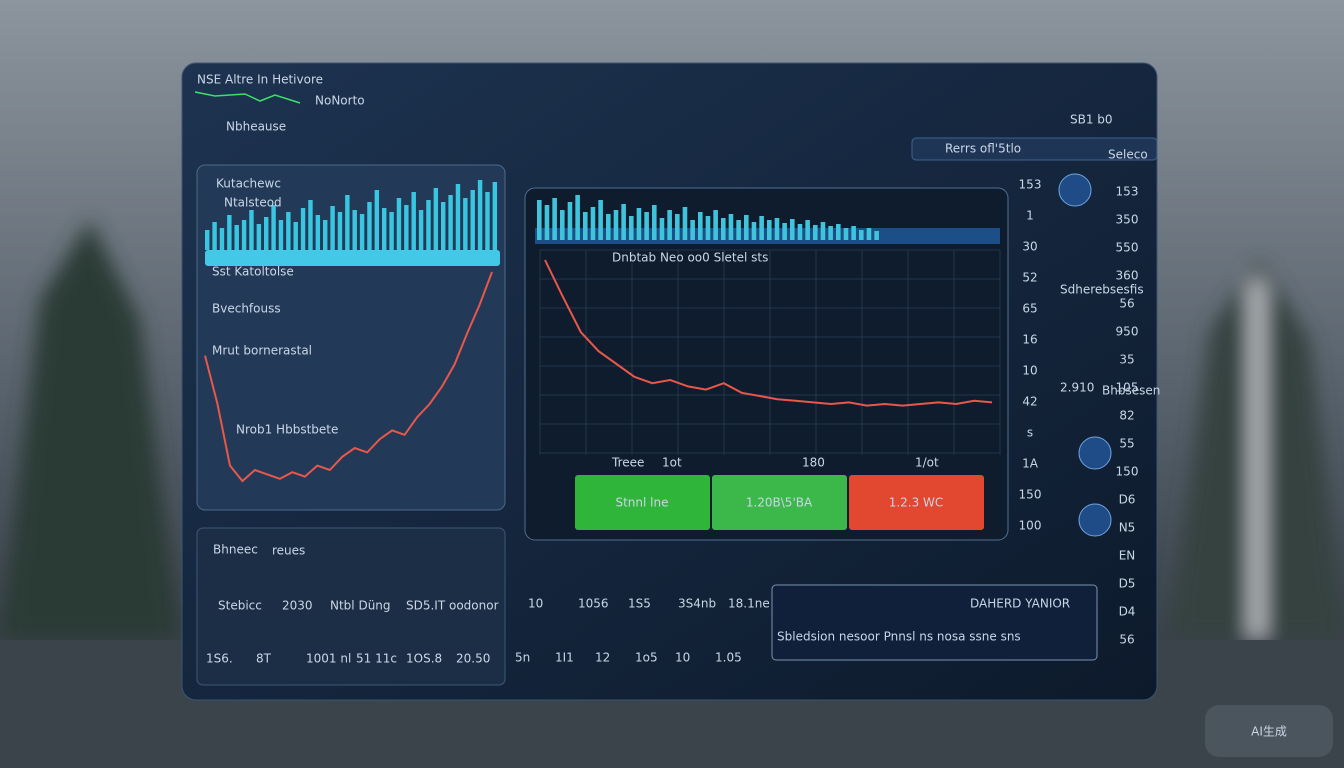  I want to click on button-label: 1.2.3 WC, so click(916, 503).